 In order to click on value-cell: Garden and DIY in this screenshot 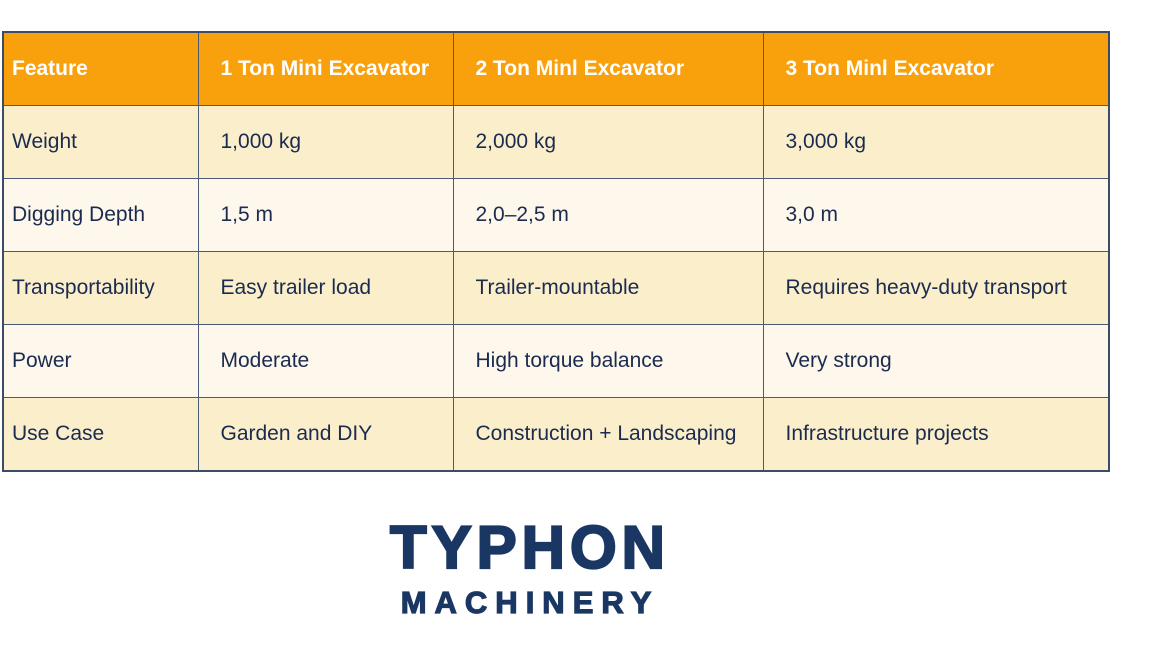, I will do `click(325, 434)`.